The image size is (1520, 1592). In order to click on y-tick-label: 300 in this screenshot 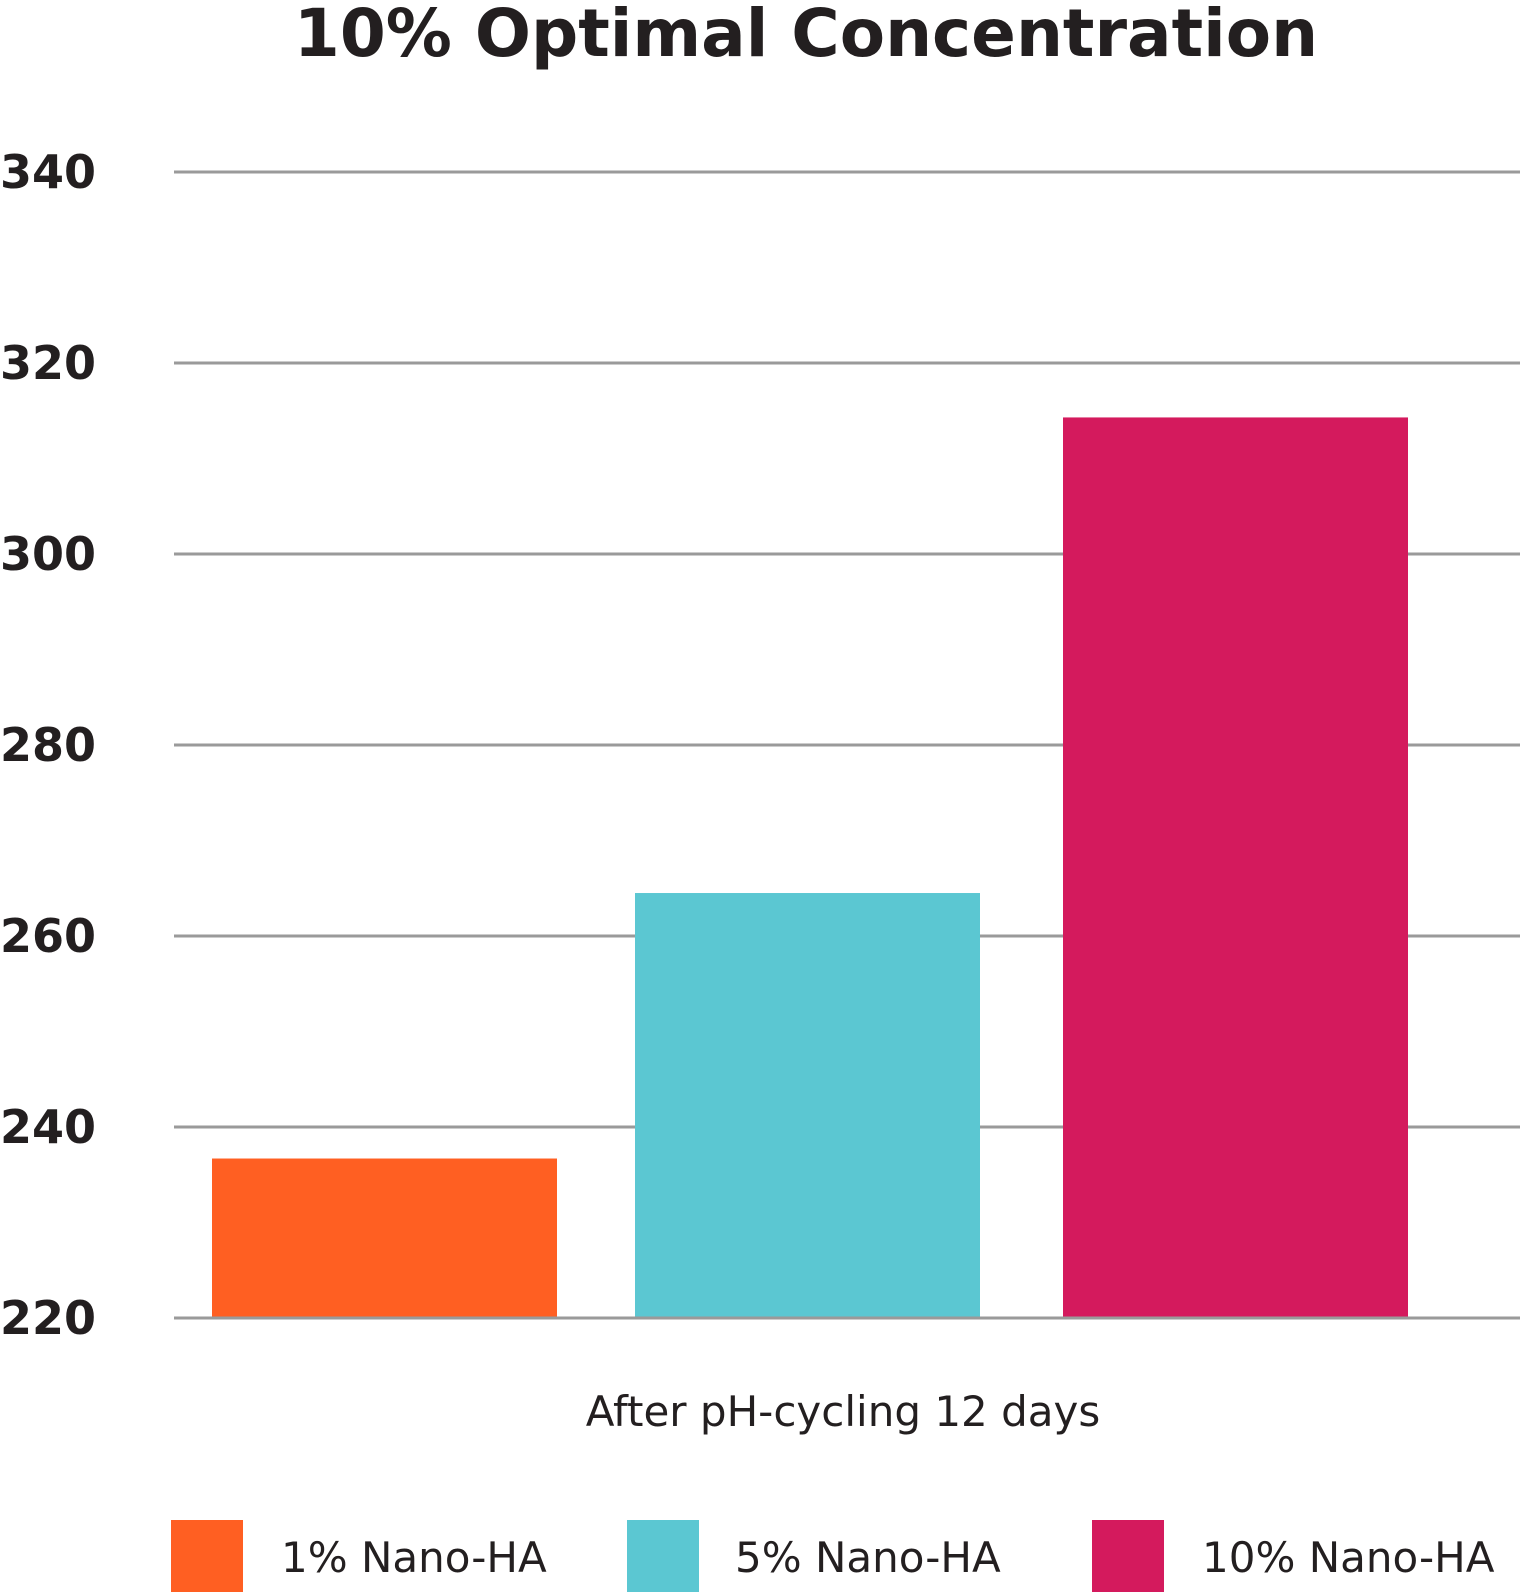, I will do `click(48, 554)`.